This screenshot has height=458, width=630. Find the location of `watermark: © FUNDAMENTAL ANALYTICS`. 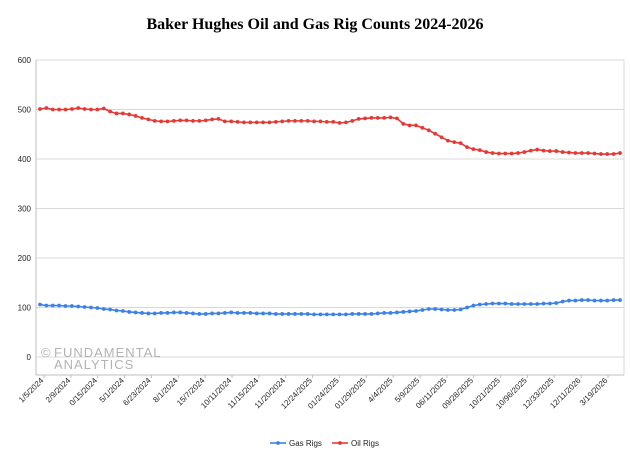

watermark: © FUNDAMENTAL ANALYTICS is located at coordinates (101, 358).